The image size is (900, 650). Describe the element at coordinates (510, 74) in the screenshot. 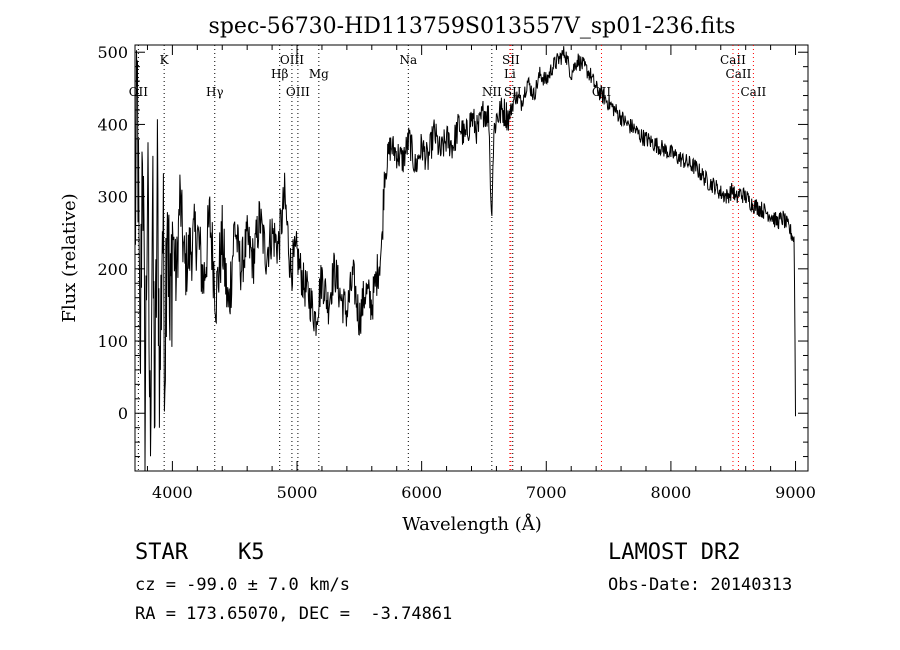

I see `line-marker-label: Li` at that location.